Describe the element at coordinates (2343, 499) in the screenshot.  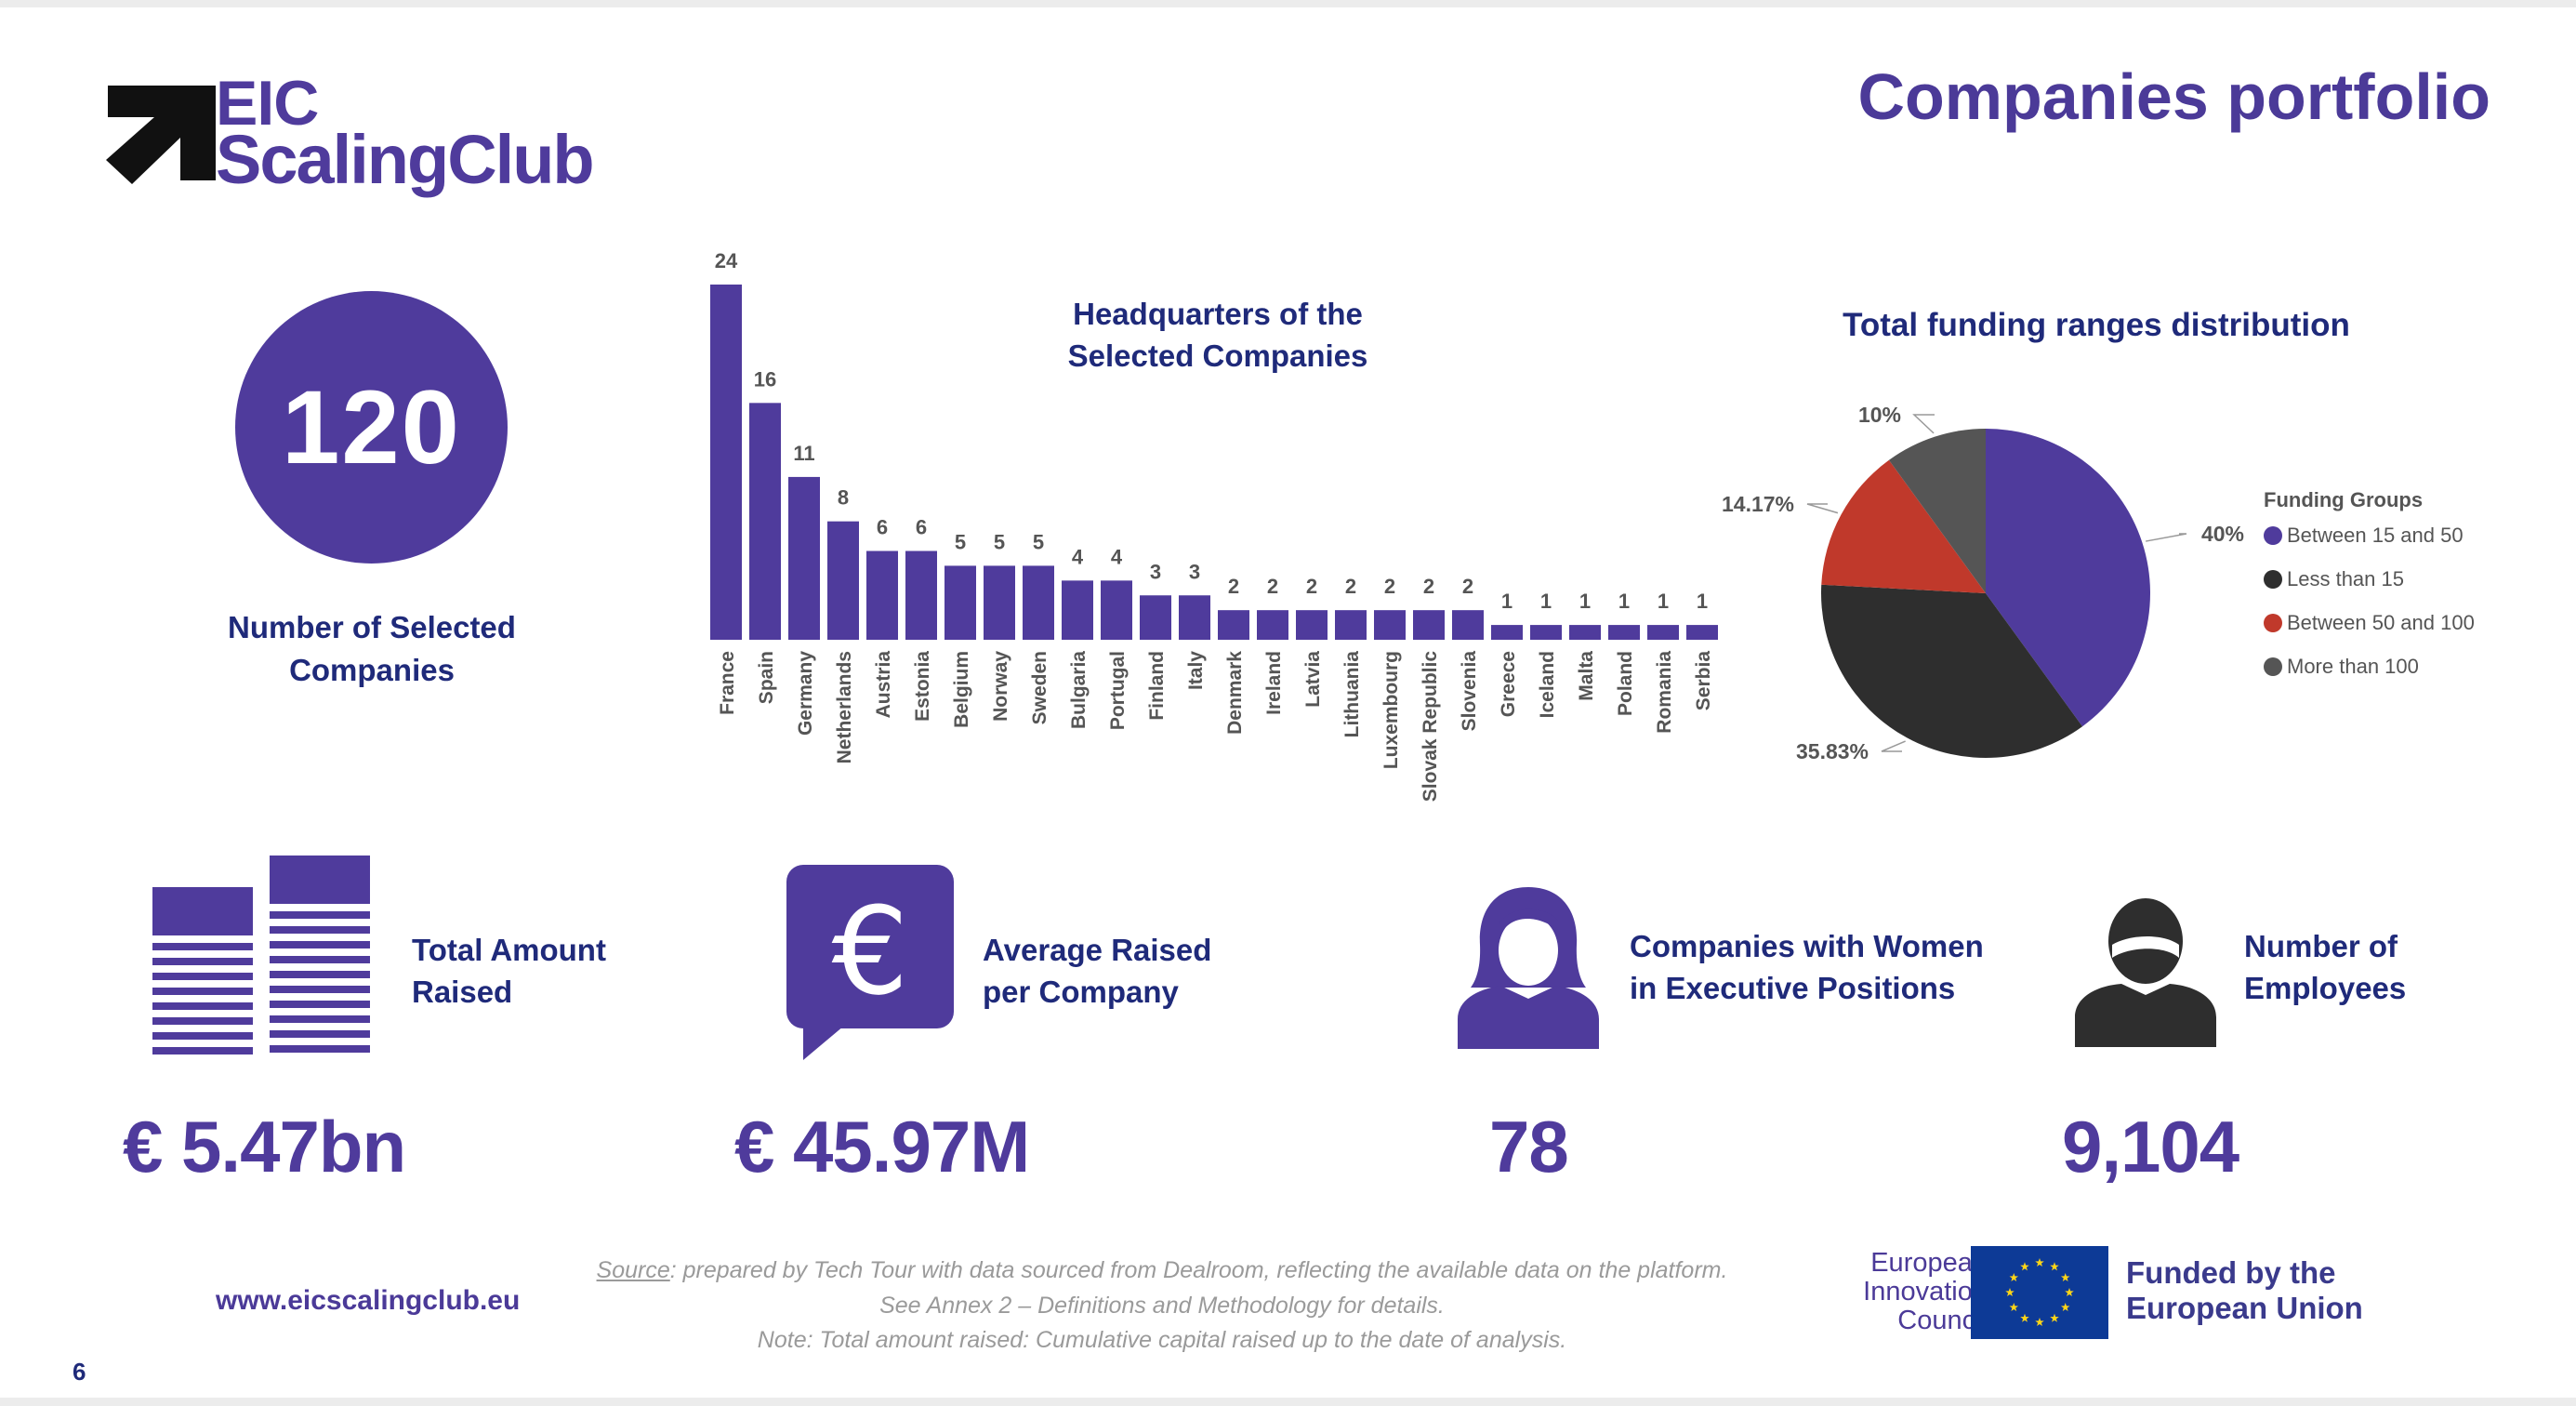
I see `pie-legend-title: Funding Groups` at that location.